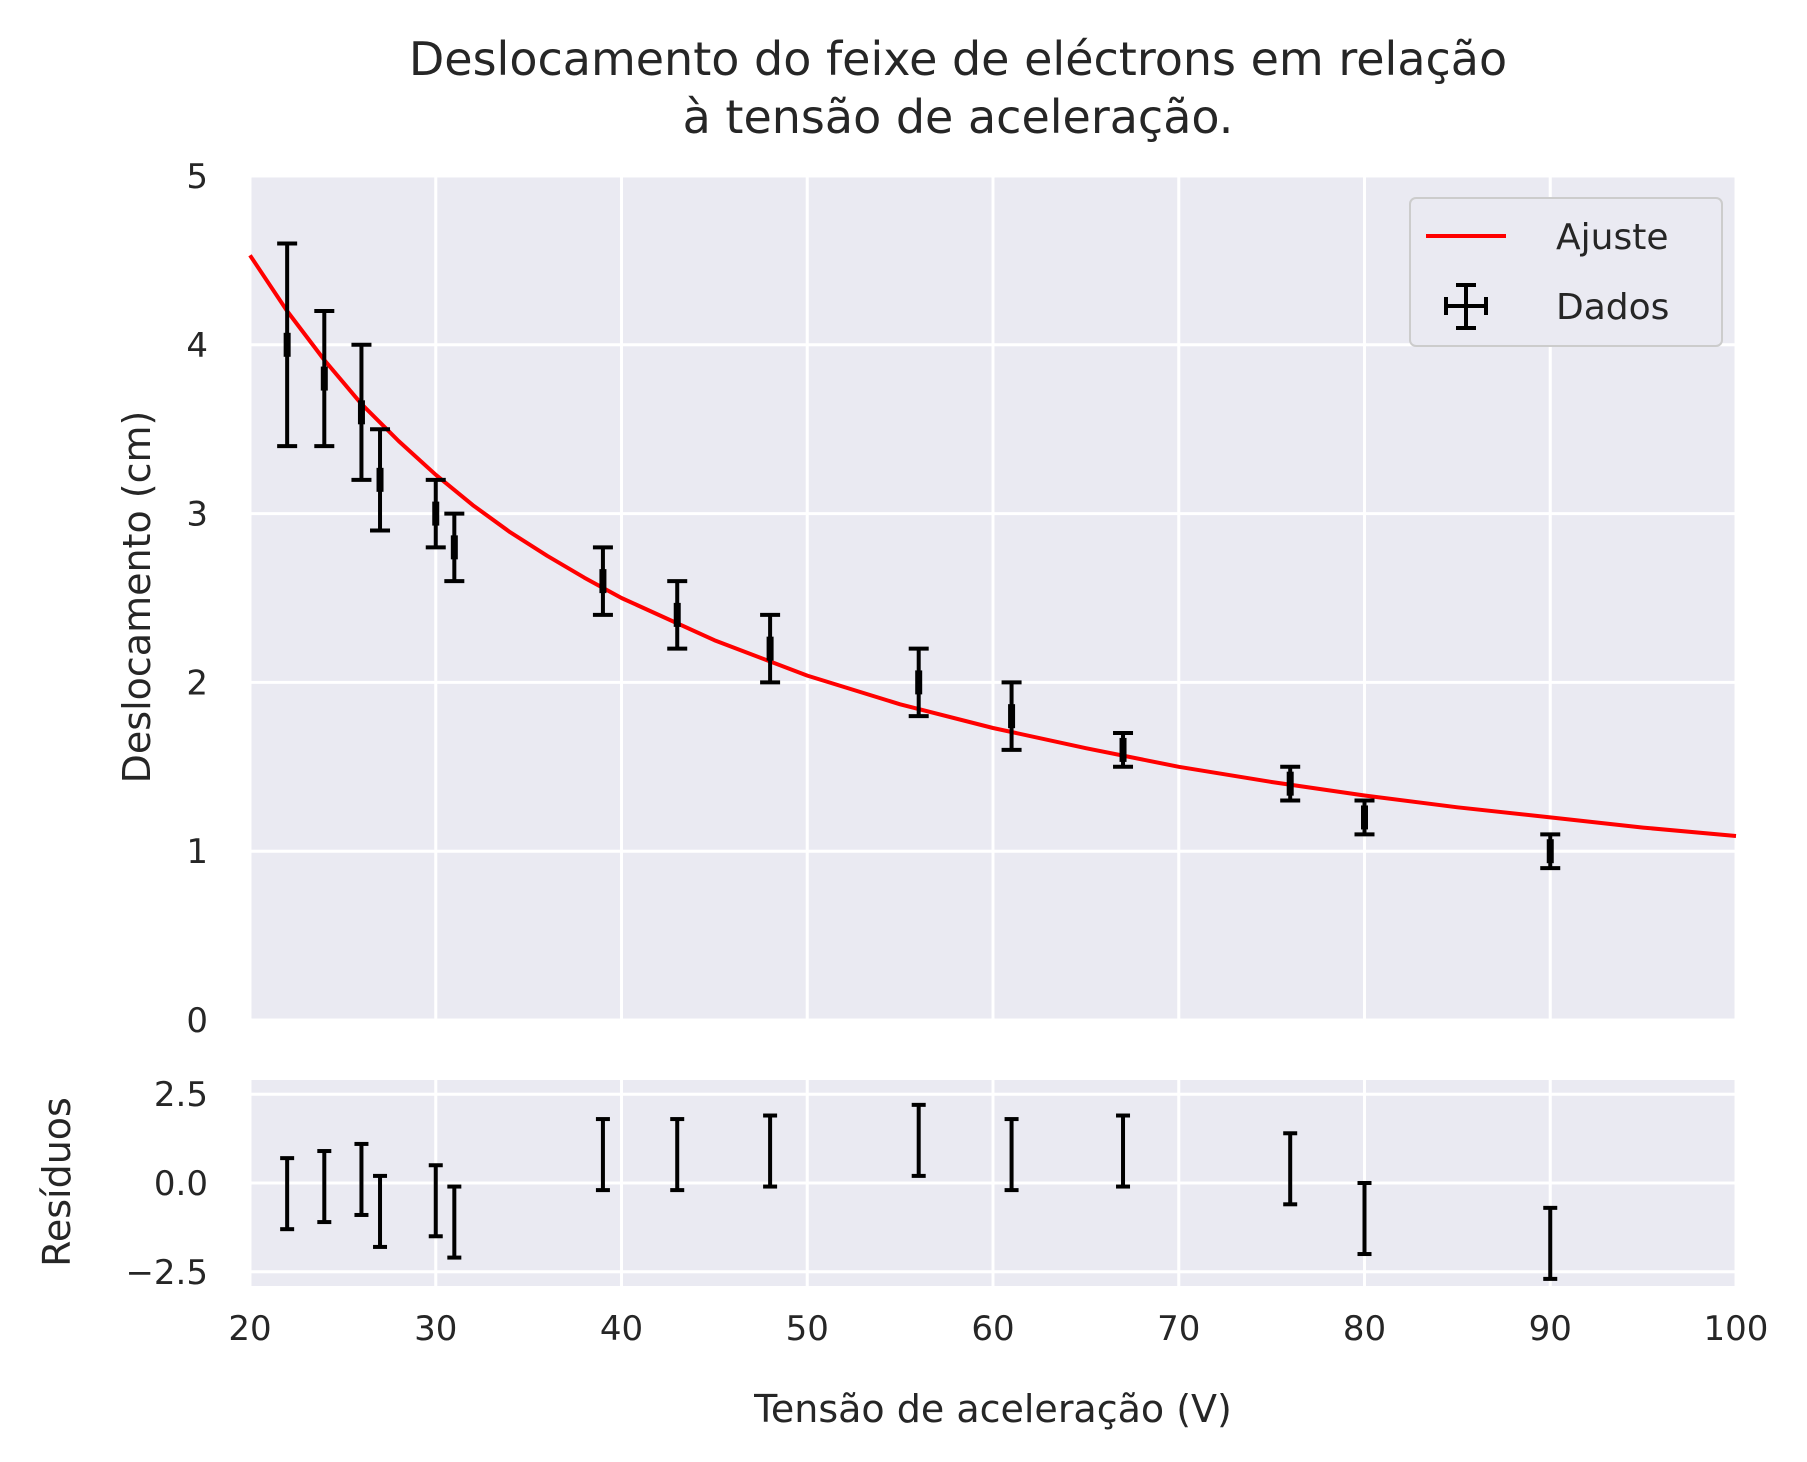  What do you see at coordinates (197, 346) in the screenshot?
I see `main-y-tick-label: 4` at bounding box center [197, 346].